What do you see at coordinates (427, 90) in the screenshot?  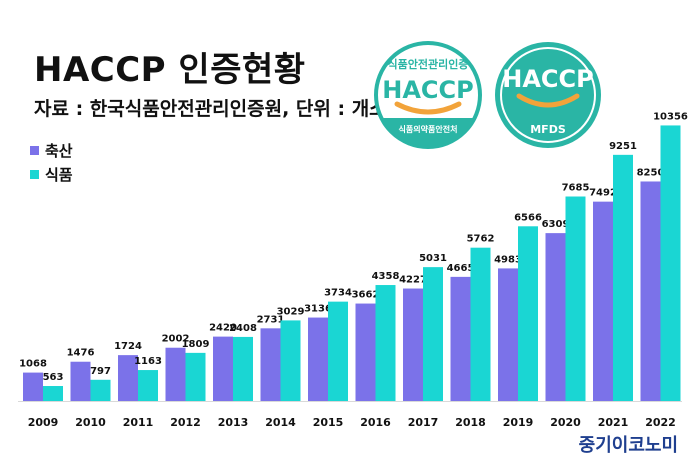 I see `logo-left-main-text: HACCP` at bounding box center [427, 90].